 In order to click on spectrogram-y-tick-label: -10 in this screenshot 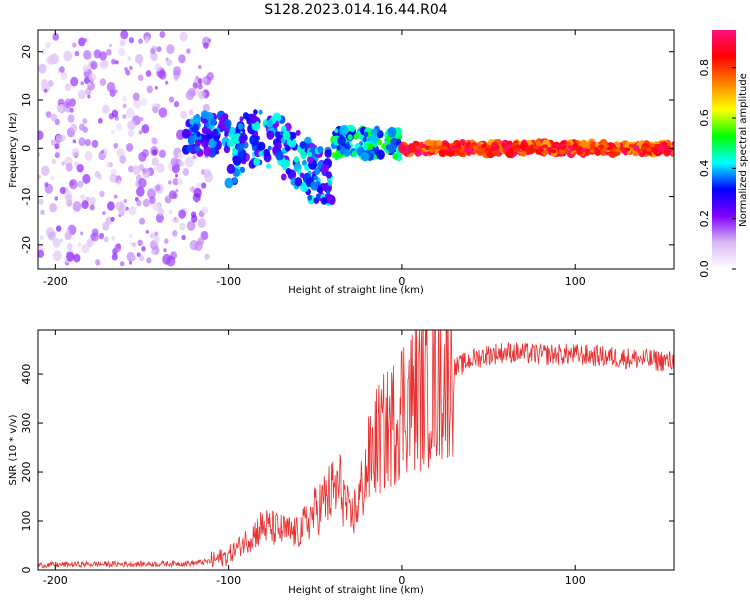, I will do `click(26, 197)`.